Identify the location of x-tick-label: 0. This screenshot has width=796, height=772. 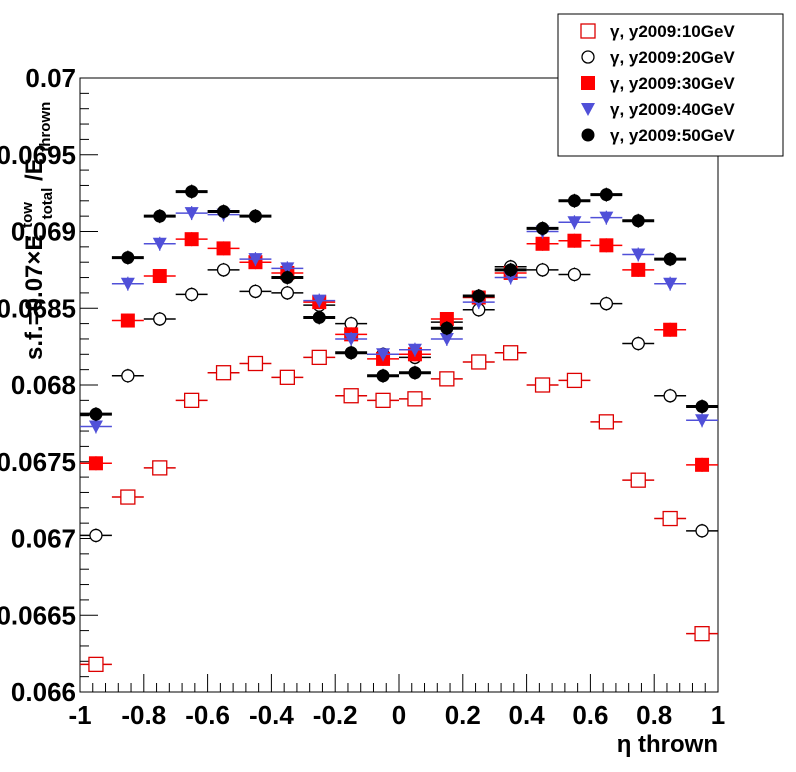
(399, 715).